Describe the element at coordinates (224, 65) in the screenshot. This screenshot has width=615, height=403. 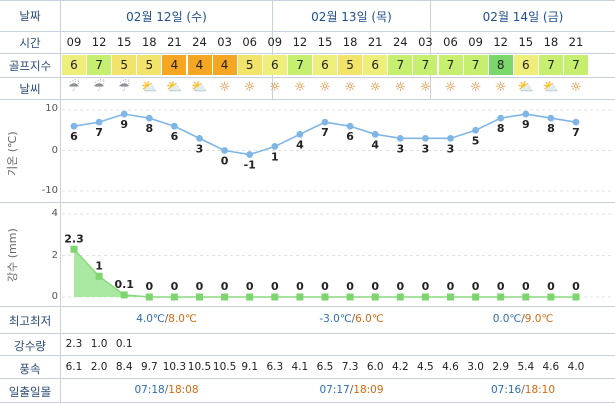
I see `golf-index-cell: 4` at that location.